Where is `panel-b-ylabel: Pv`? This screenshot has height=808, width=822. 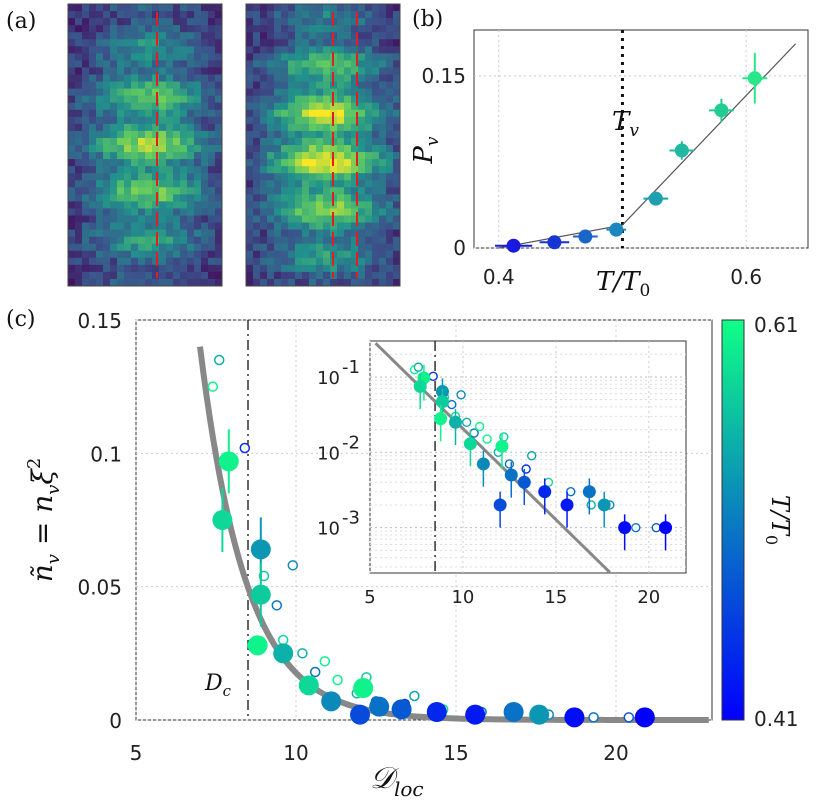
panel-b-ylabel: Pv is located at coordinates (426, 150).